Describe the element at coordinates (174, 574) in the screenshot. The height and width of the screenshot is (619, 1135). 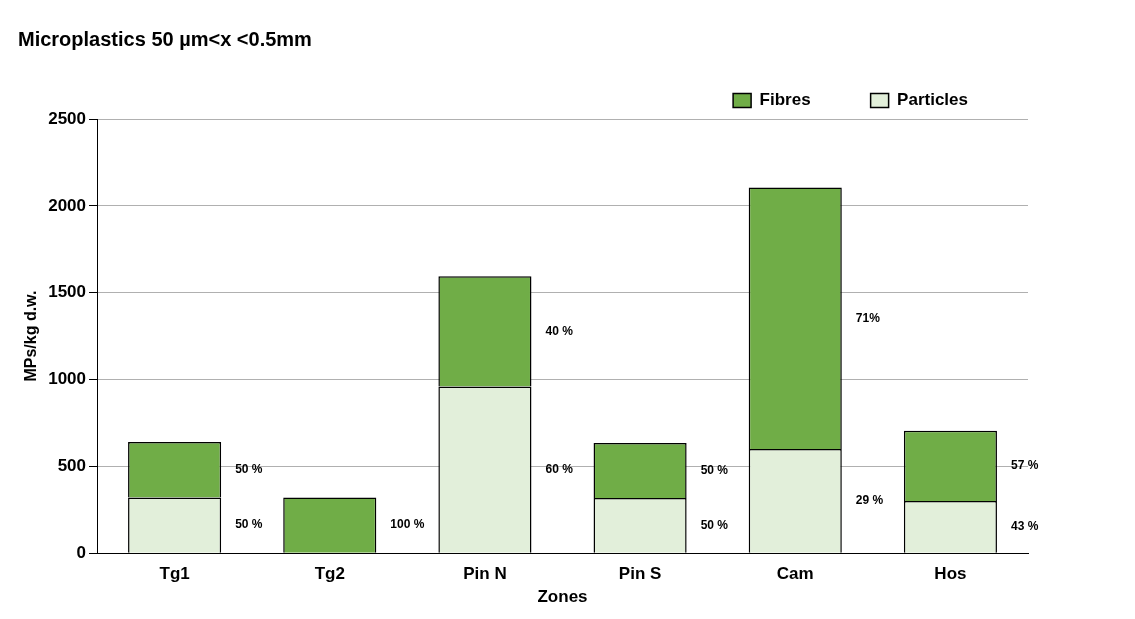
I see `x-tick-label: Tg1` at that location.